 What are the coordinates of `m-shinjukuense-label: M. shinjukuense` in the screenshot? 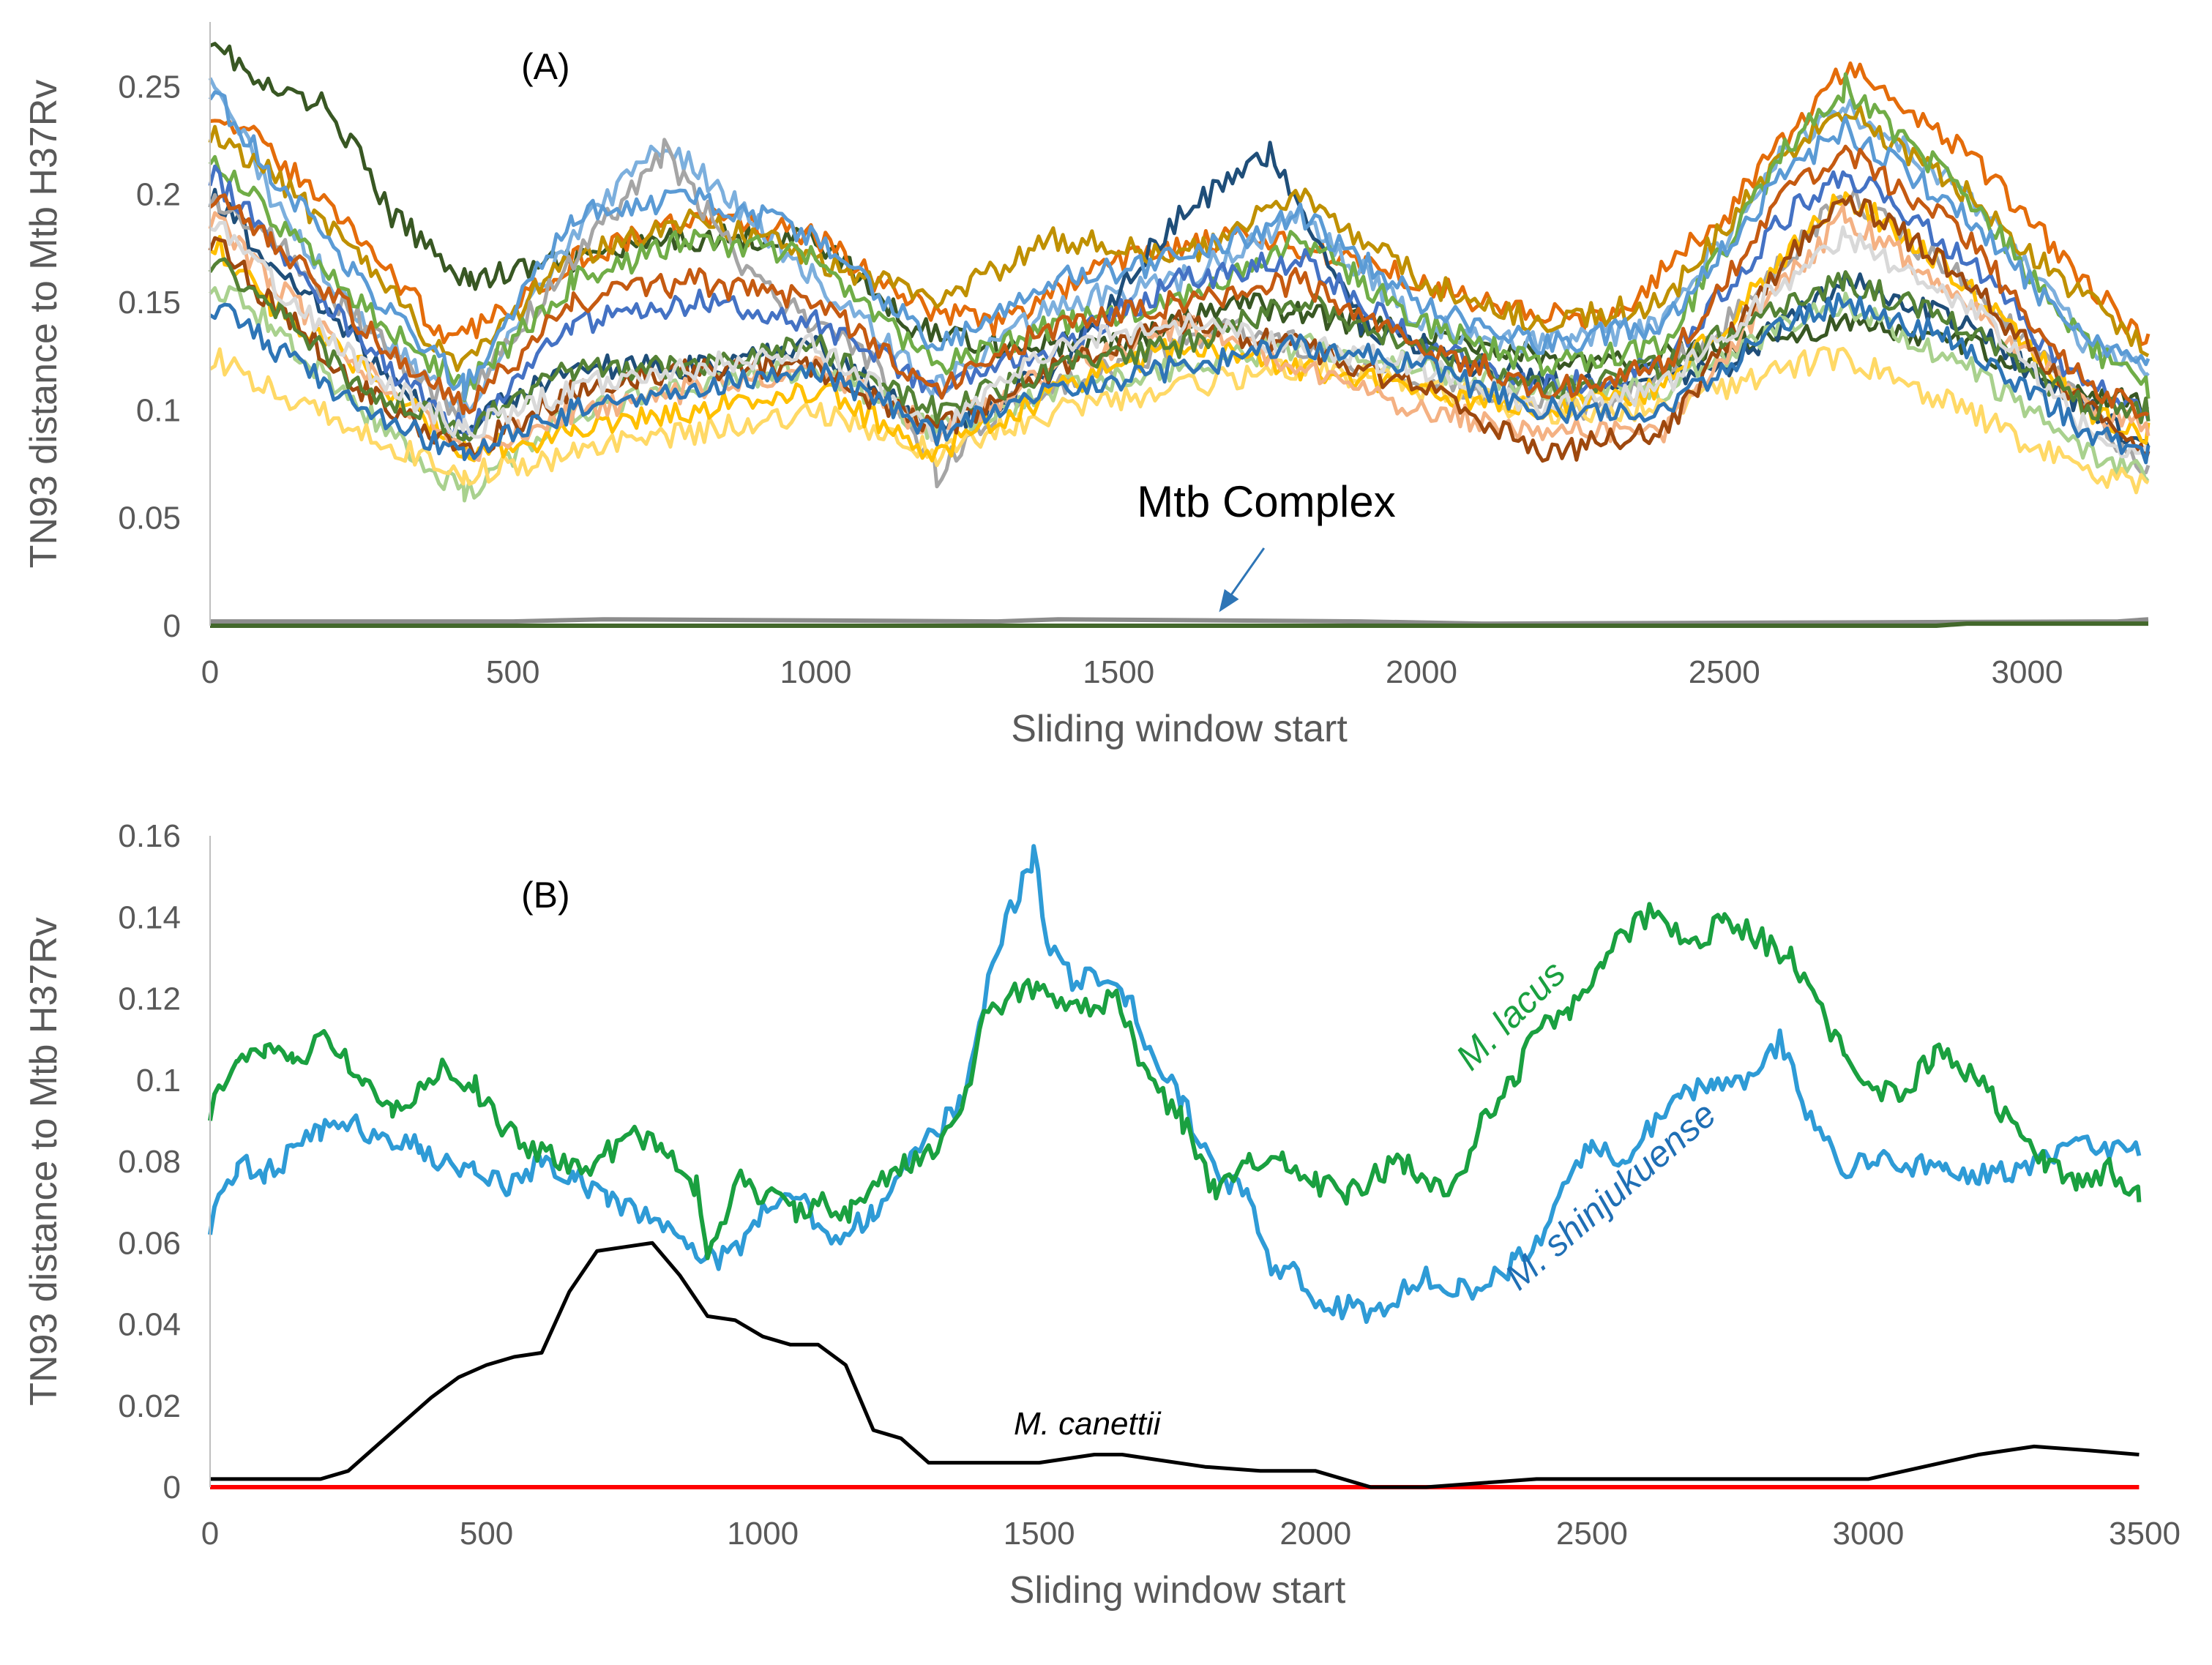 It's located at (1610, 1195).